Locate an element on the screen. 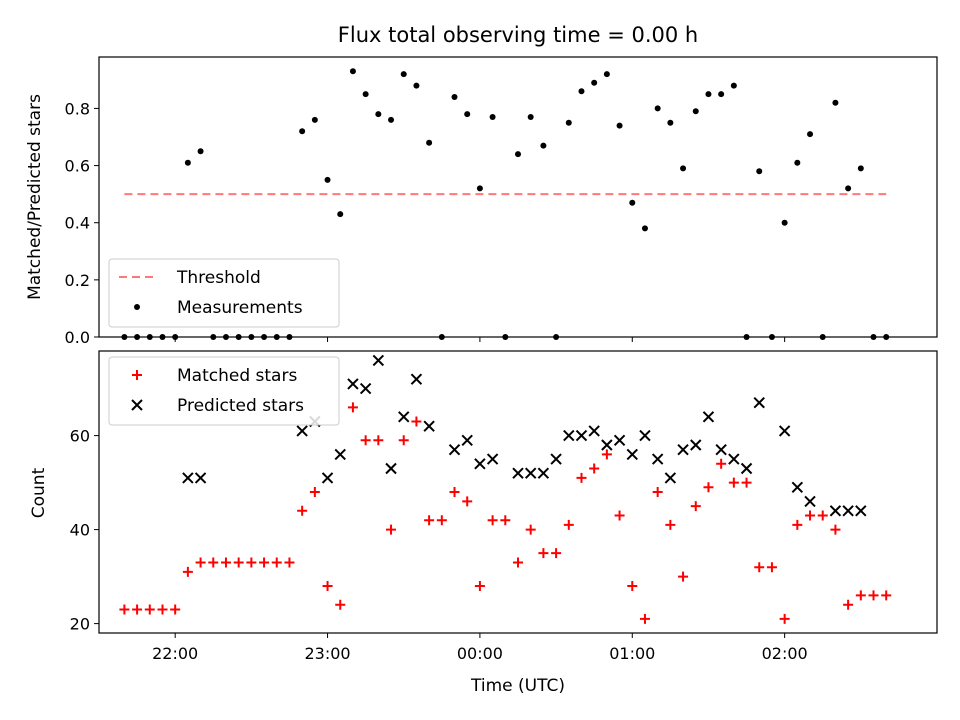  legend-measurement-marker is located at coordinates (137, 307).